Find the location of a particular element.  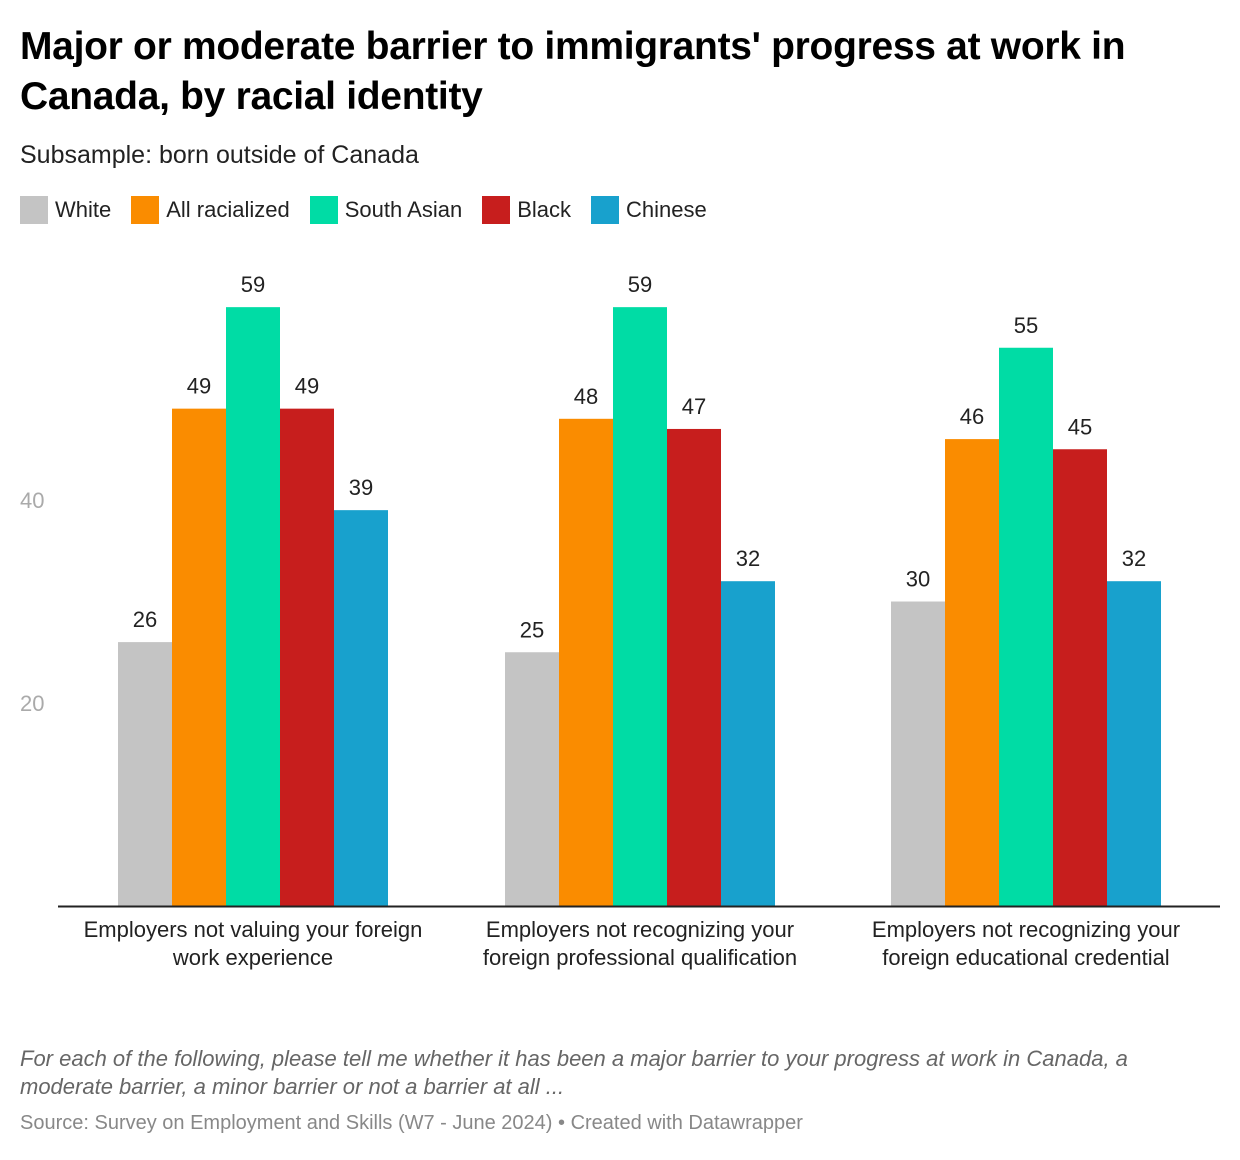

data-label: 46 is located at coordinates (972, 416).